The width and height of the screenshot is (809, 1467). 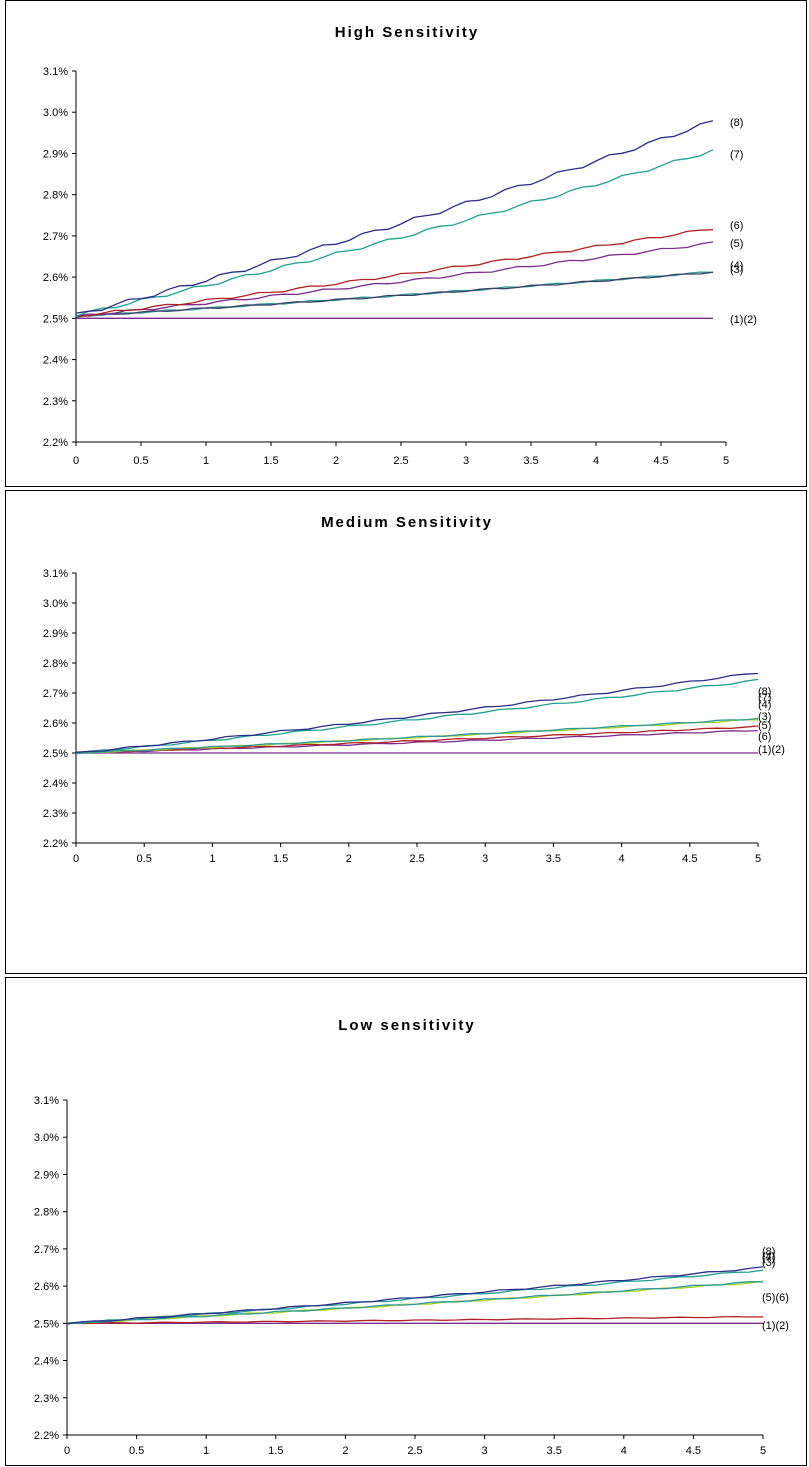 What do you see at coordinates (407, 32) in the screenshot?
I see `chart-title: High Sensitivity` at bounding box center [407, 32].